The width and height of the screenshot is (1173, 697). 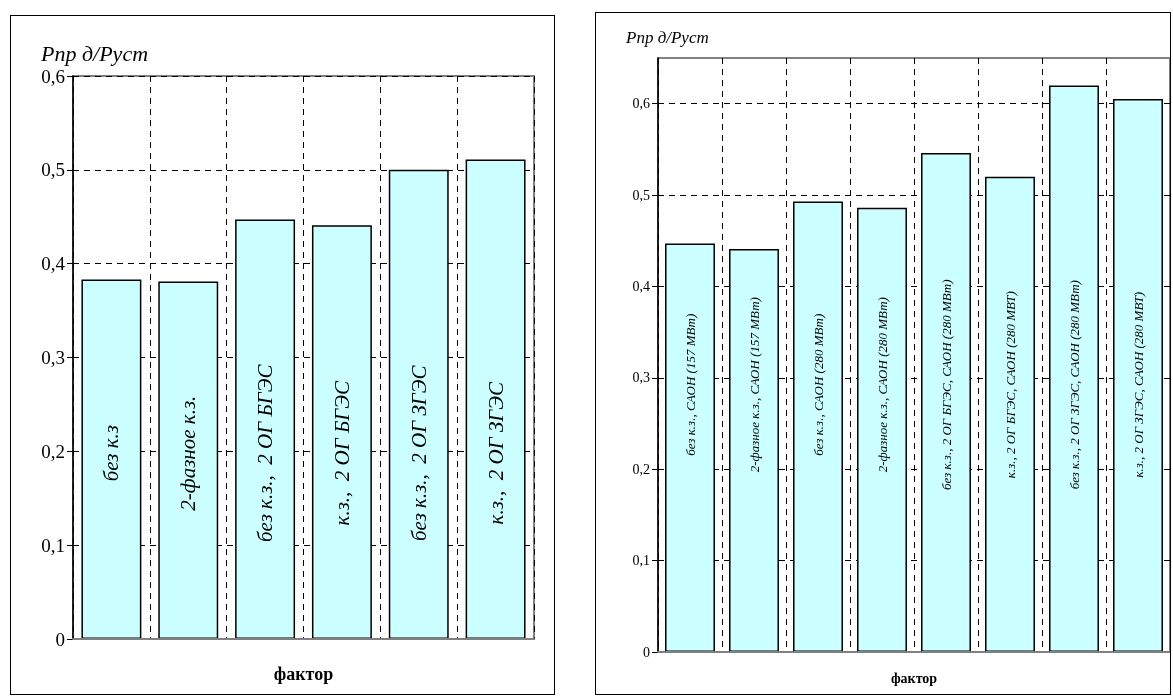 I want to click on x-tick-label: без к.з., 2 ОГ БГЭС, САОН (280 МВт), so click(x=946, y=384).